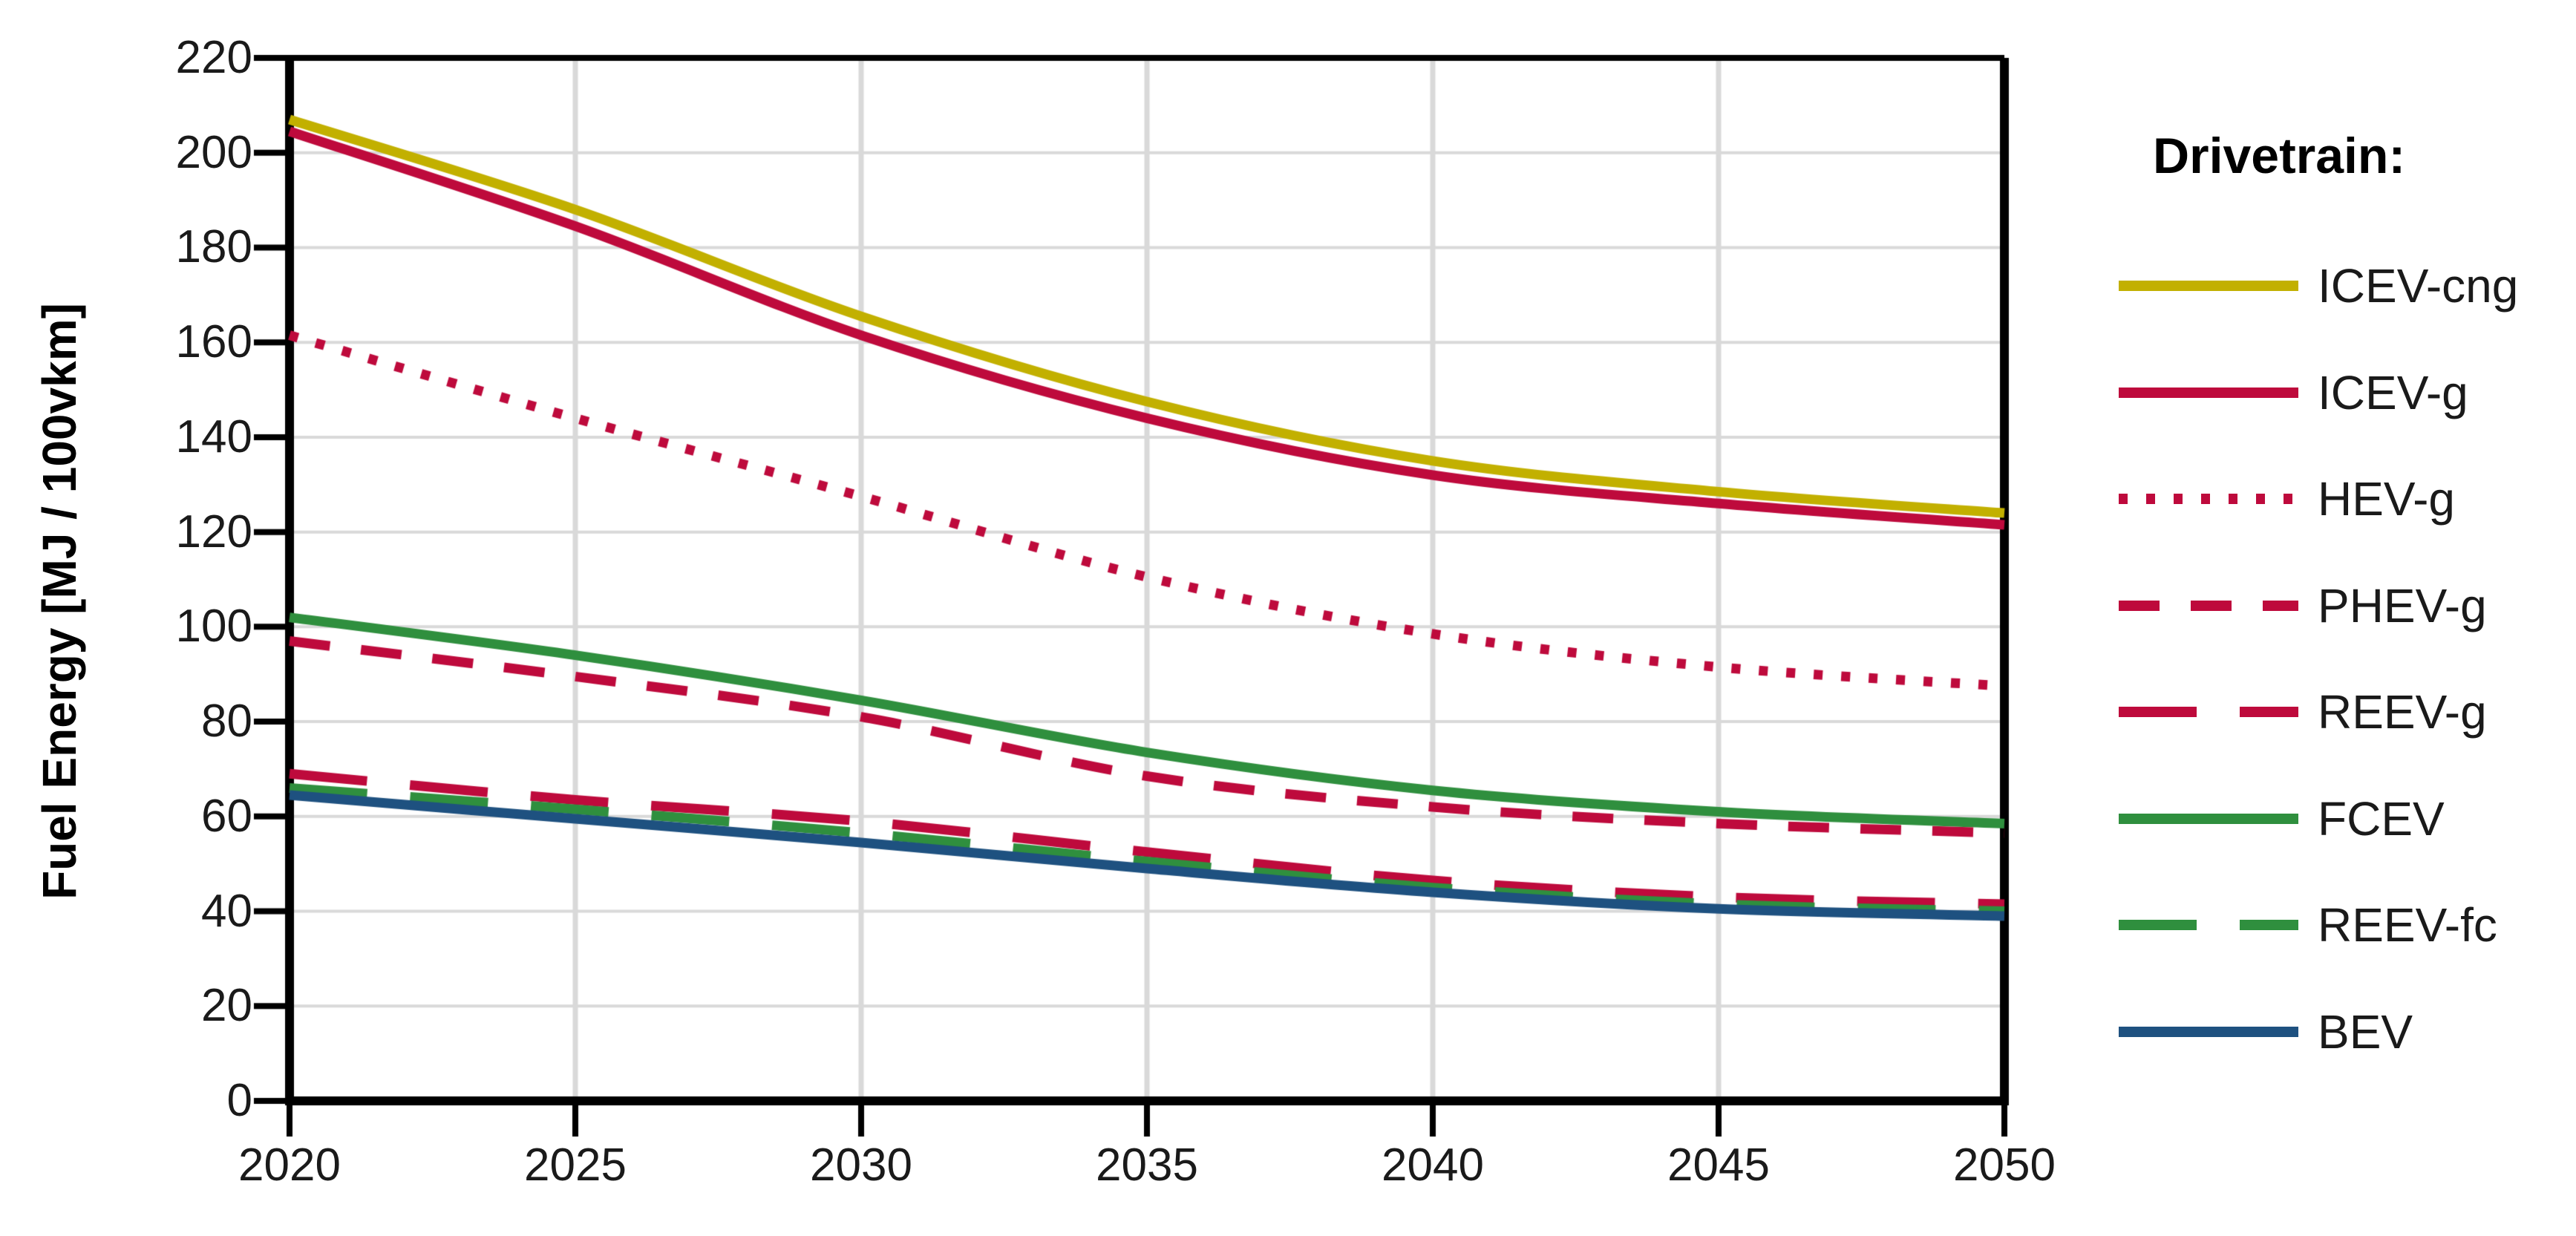  What do you see at coordinates (2280, 156) in the screenshot?
I see `legend-title: Drivetrain:` at bounding box center [2280, 156].